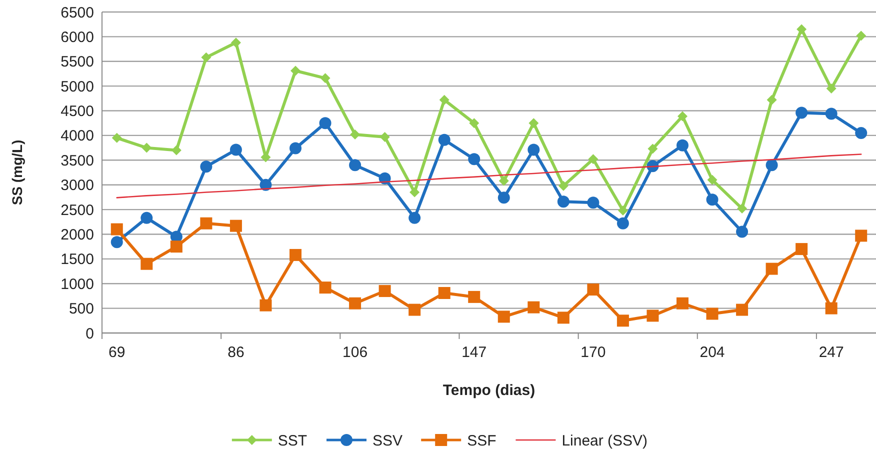 Image resolution: width=876 pixels, height=464 pixels. What do you see at coordinates (77, 37) in the screenshot?
I see `y-tick-label: 6000` at bounding box center [77, 37].